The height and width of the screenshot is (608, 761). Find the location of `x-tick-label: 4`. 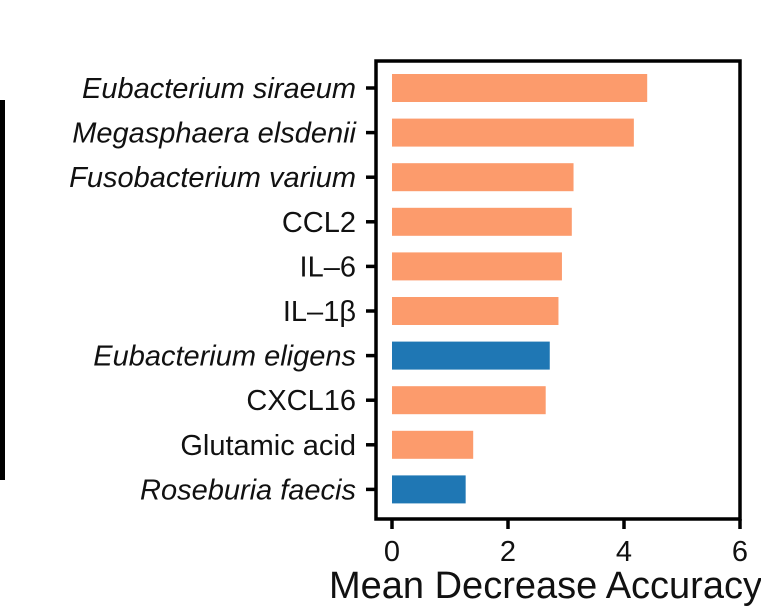

x-tick-label: 4 is located at coordinates (624, 552).